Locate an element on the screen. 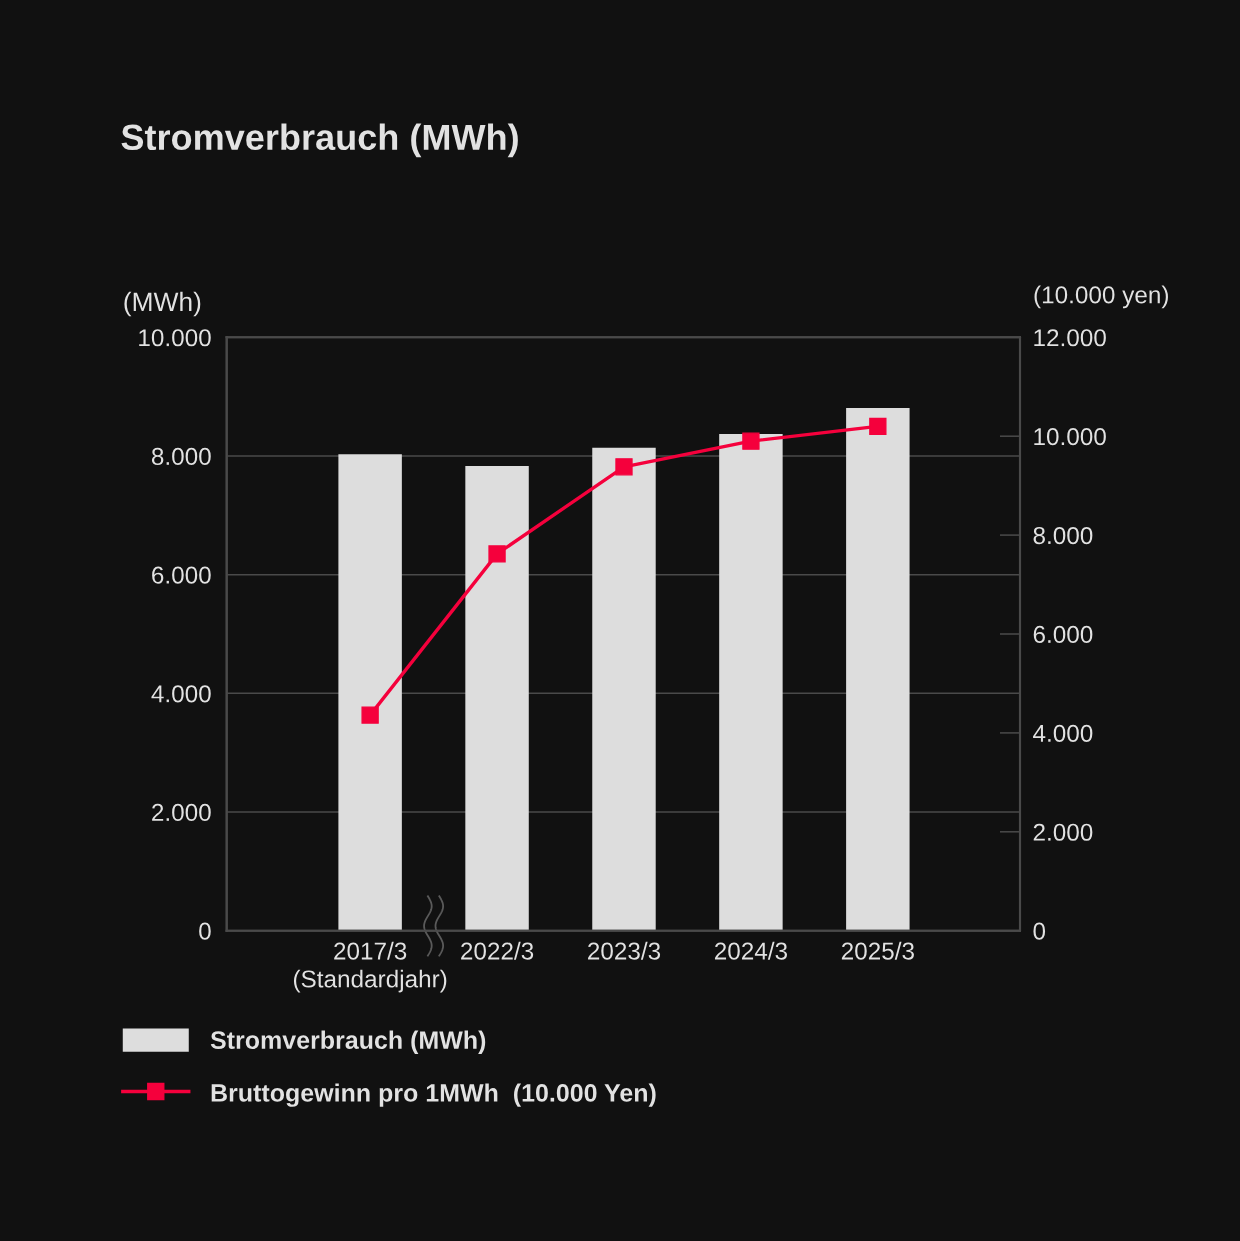 This screenshot has height=1241, width=1240. y2-tick-label: 12.000 is located at coordinates (1070, 338).